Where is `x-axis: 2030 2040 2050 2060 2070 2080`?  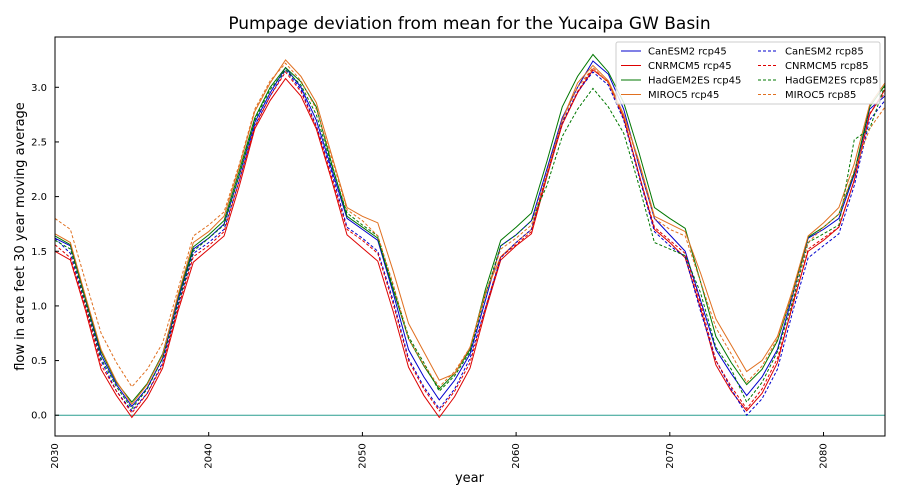 x-axis: 2030 2040 2050 2060 2070 2080 is located at coordinates (440, 450).